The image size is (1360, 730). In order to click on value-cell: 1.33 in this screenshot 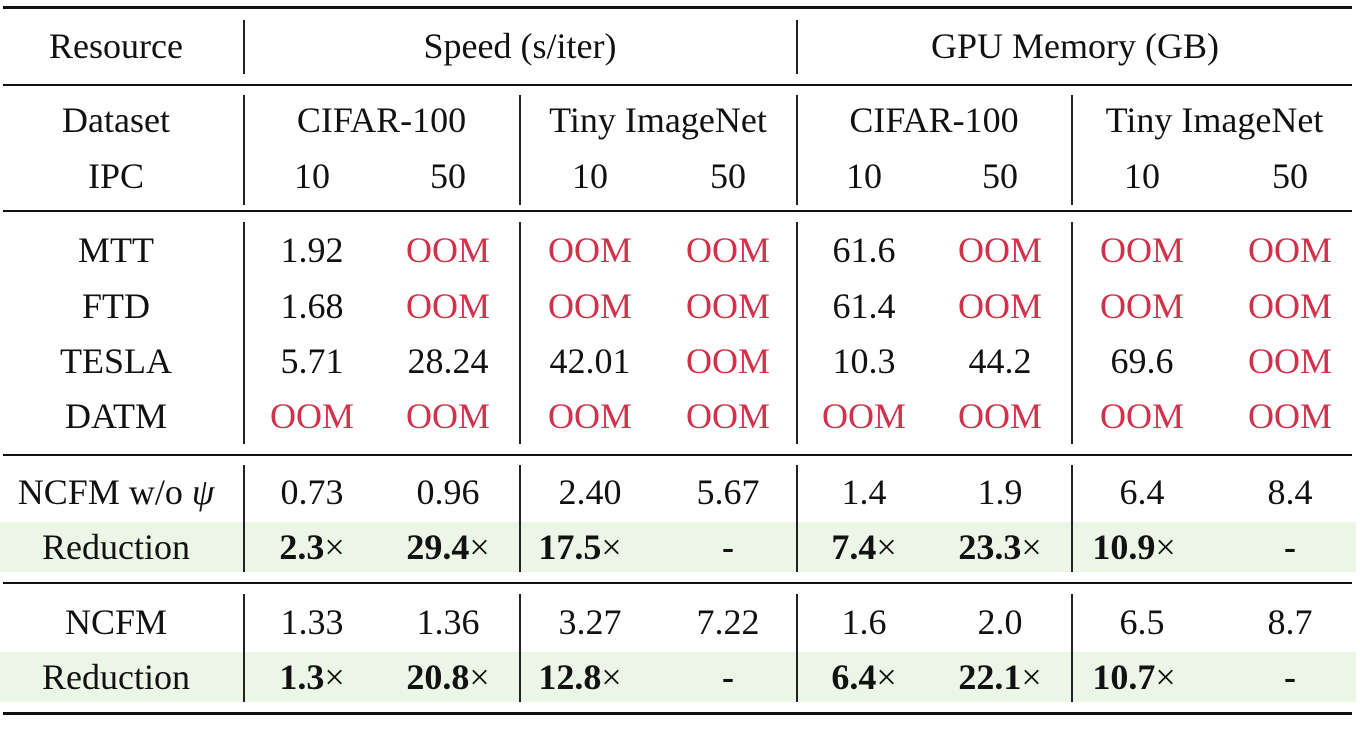, I will do `click(312, 622)`.